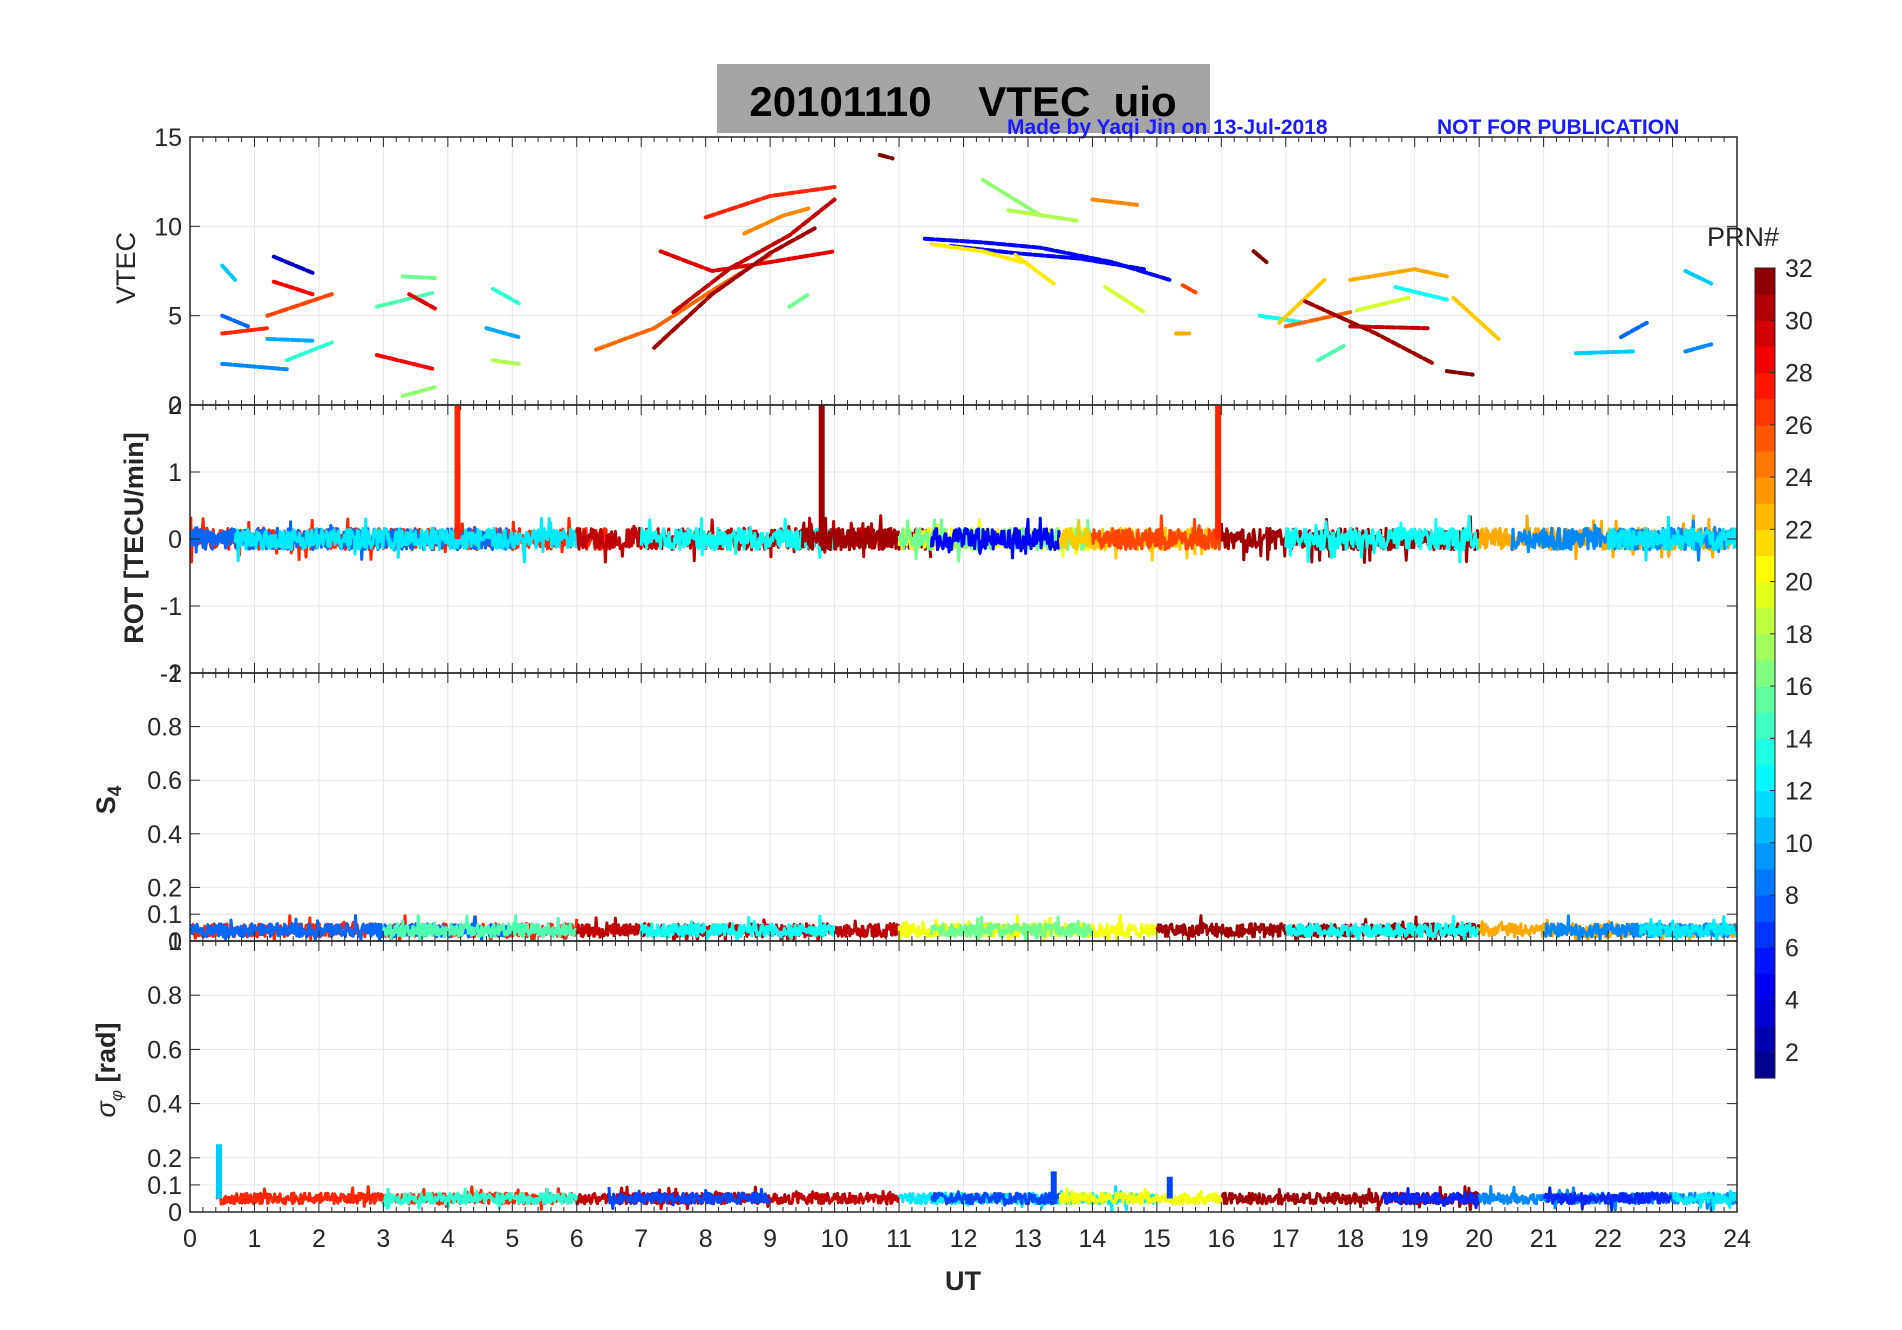  What do you see at coordinates (1799, 426) in the screenshot?
I see `colorbar-tick-label: 26` at bounding box center [1799, 426].